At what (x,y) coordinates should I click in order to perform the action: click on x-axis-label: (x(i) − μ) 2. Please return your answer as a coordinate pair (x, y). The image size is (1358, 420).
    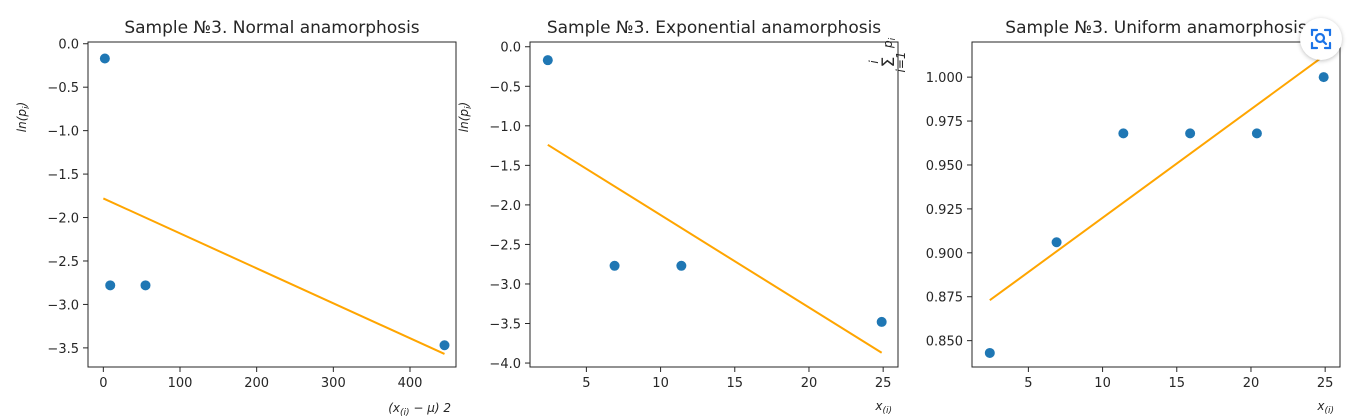
    Looking at the image, I should click on (419, 409).